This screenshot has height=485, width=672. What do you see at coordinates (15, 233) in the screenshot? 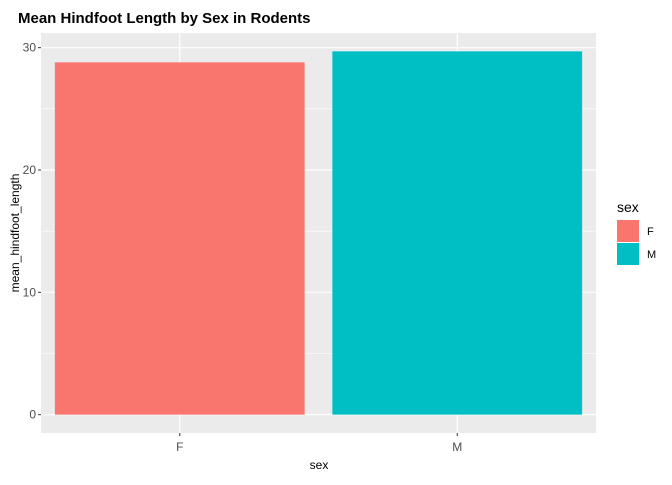
I see `y-axis-label: mean_hindfoot_length` at bounding box center [15, 233].